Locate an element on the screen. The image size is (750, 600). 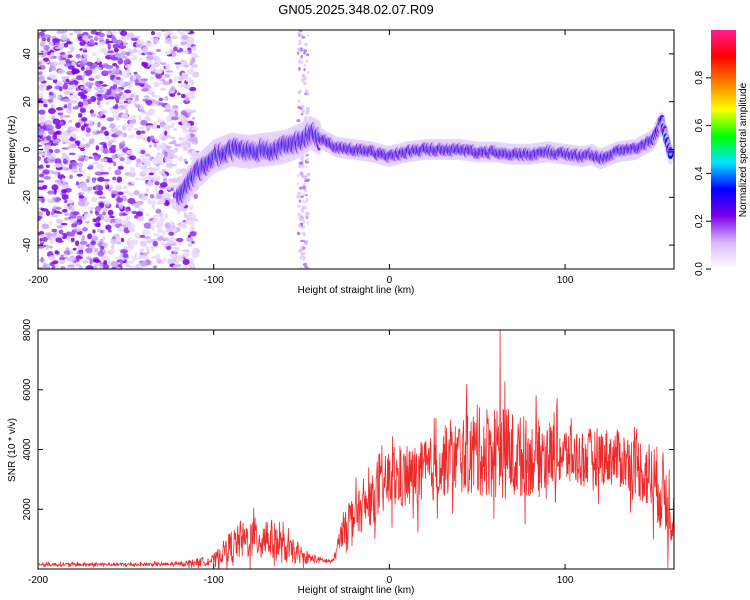
spectrogram-x-label: Height of straight line (km) is located at coordinates (356, 290).